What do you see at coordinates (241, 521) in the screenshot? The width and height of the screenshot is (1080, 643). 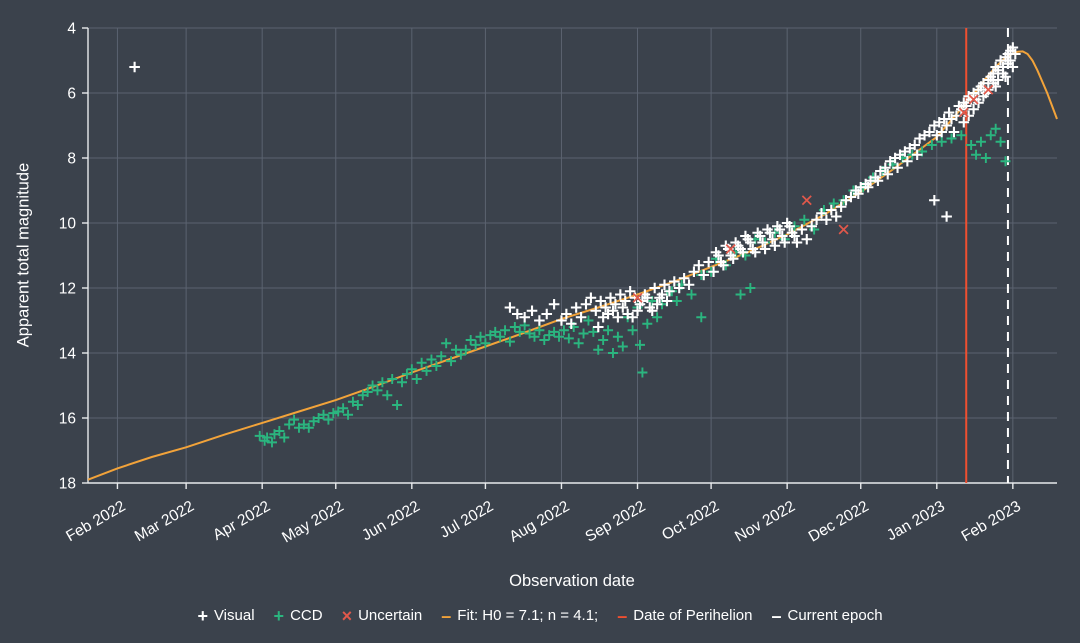 I see `x-tick-label: Apr 2022` at bounding box center [241, 521].